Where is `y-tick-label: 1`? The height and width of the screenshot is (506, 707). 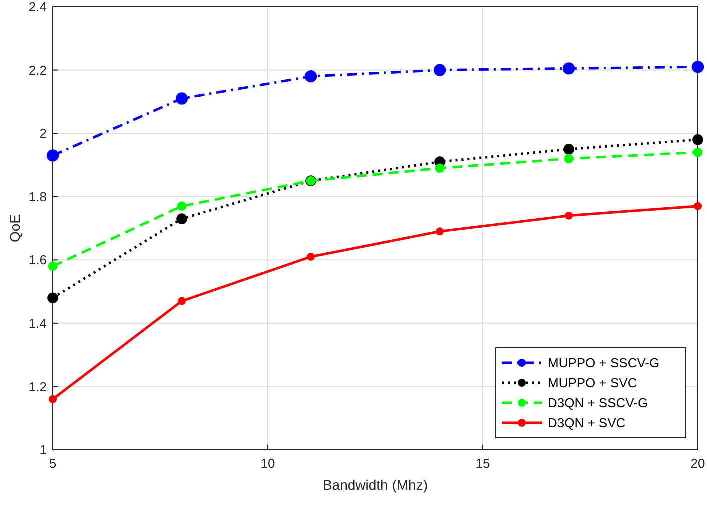
y-tick-label: 1 is located at coordinates (43, 450).